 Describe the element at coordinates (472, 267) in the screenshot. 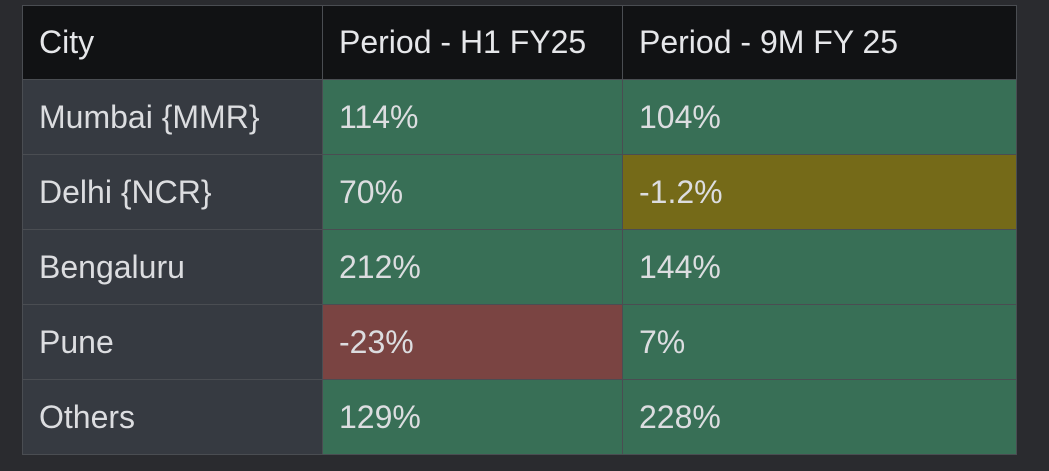

I see `h1-value-cell: 212%` at that location.